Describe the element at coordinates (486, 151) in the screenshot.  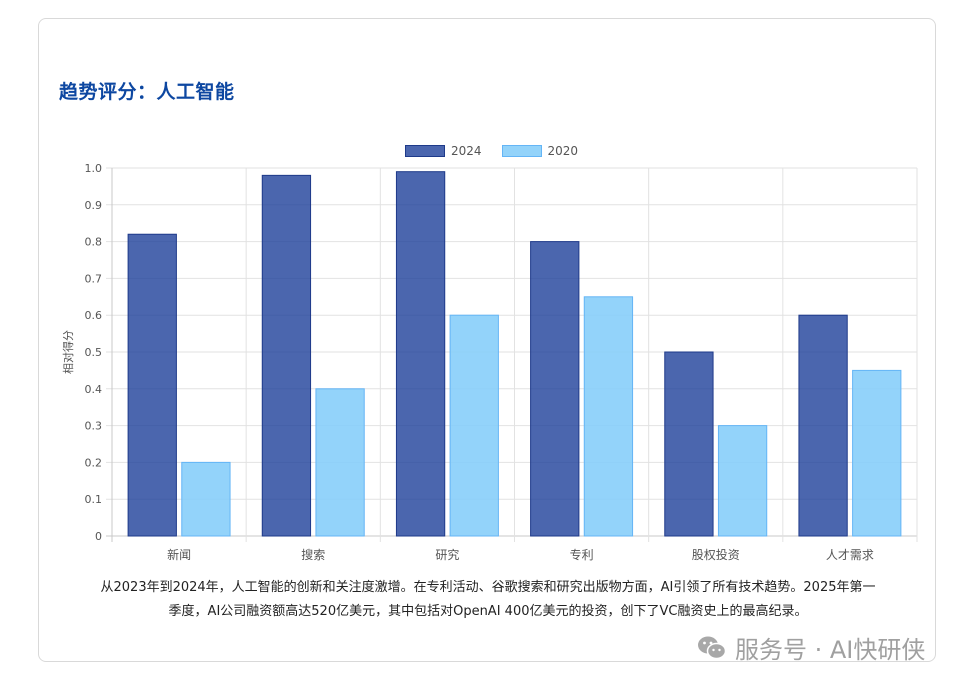
I see `chart-legend: 2024 2020` at that location.